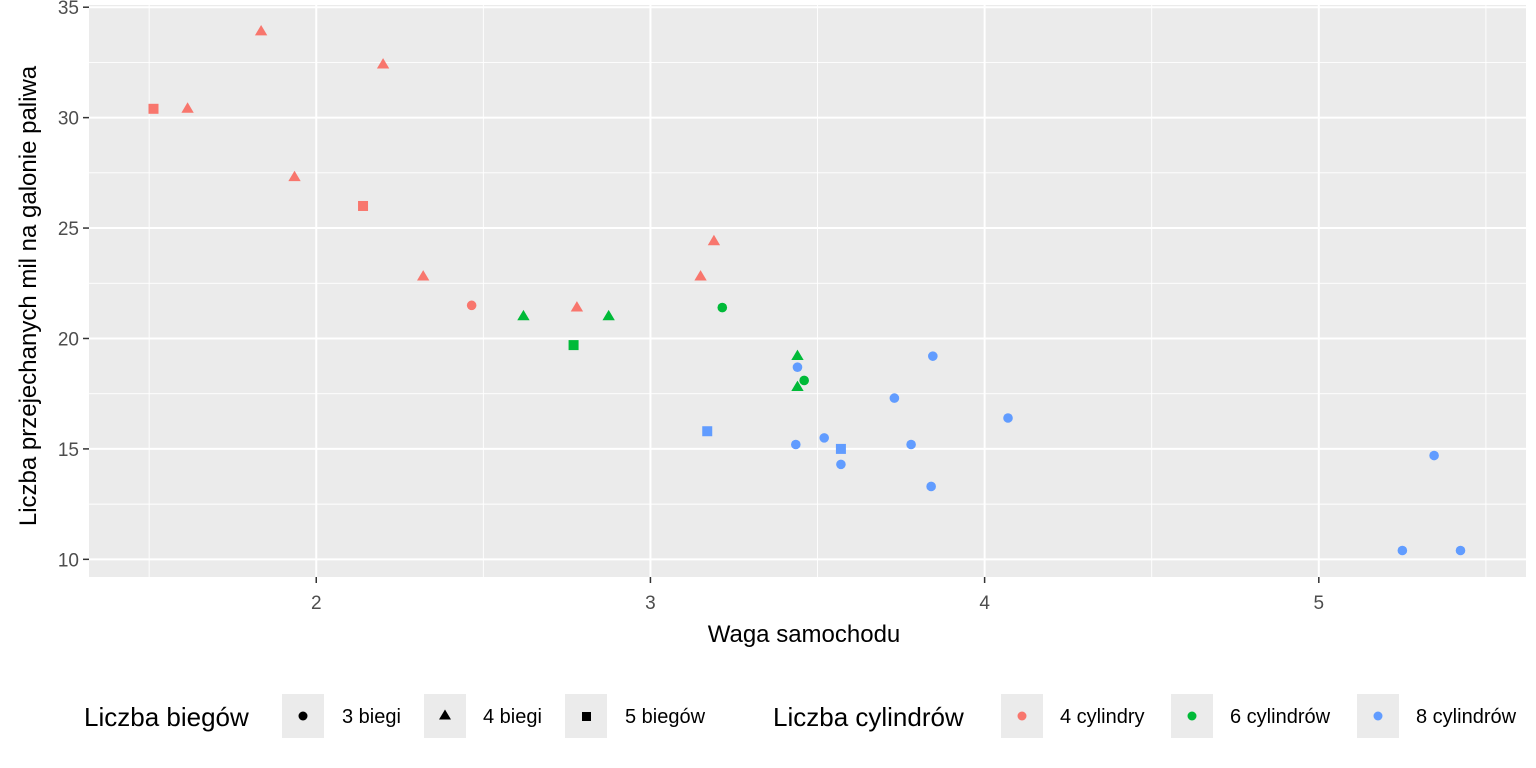  Describe the element at coordinates (68, 560) in the screenshot. I see `y-tick-label: 10` at that location.